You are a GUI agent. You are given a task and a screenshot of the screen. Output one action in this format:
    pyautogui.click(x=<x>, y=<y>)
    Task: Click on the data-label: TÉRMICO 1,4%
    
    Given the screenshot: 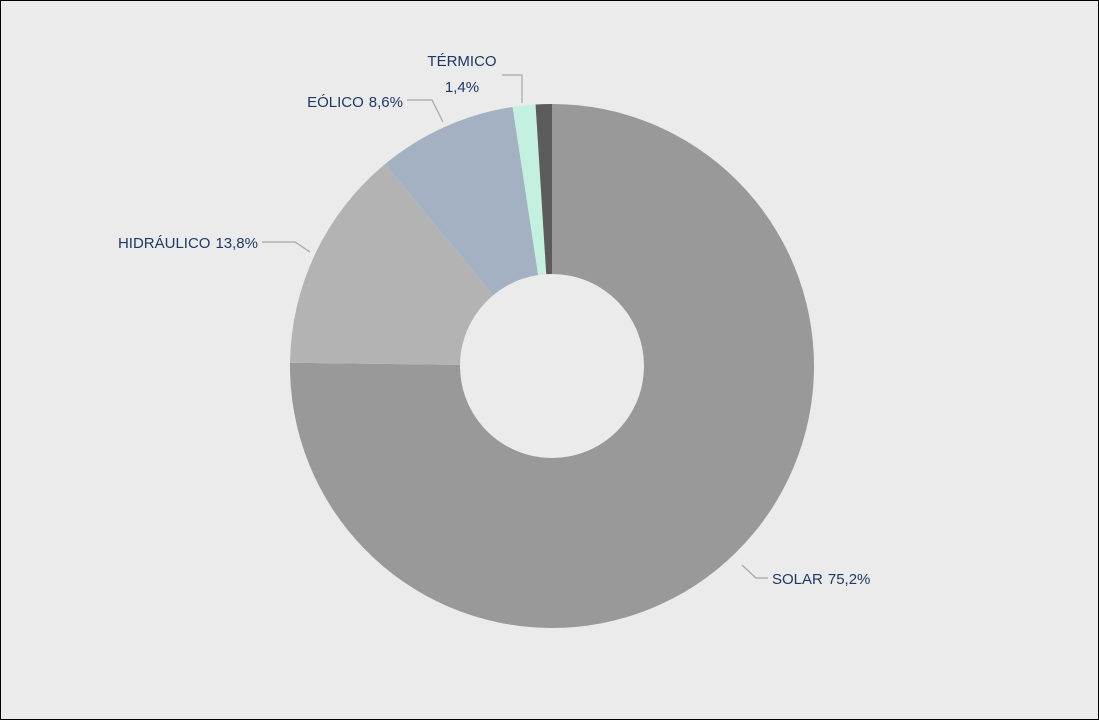 What is the action you would take?
    pyautogui.click(x=461, y=74)
    